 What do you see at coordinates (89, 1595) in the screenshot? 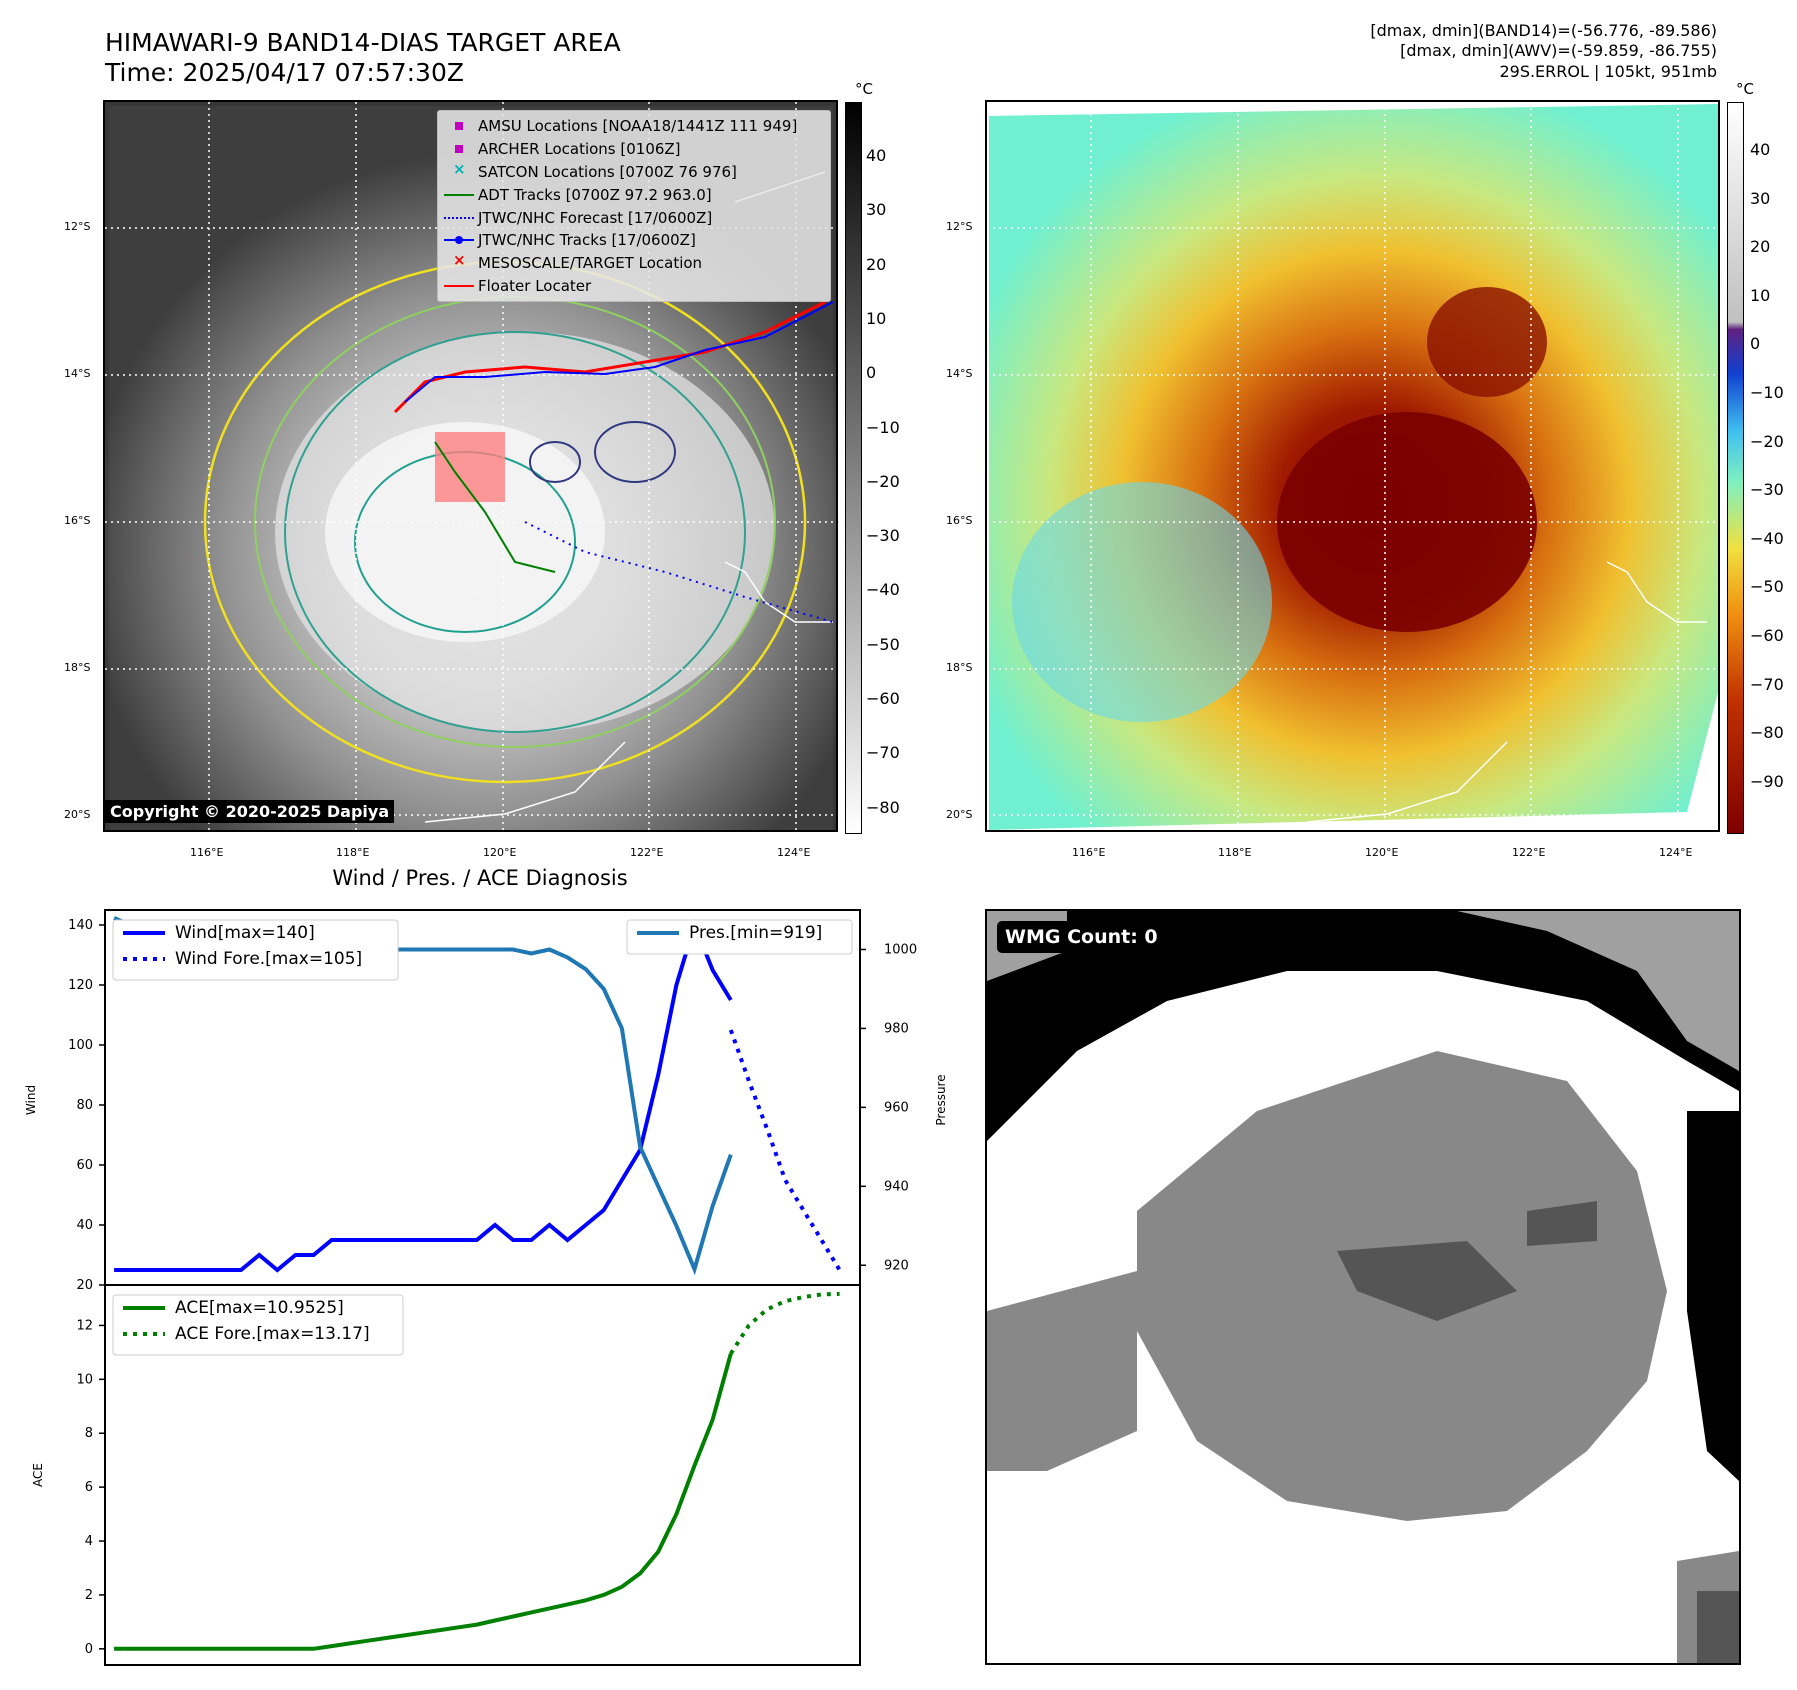
I see `y-tick-label: 2` at bounding box center [89, 1595].